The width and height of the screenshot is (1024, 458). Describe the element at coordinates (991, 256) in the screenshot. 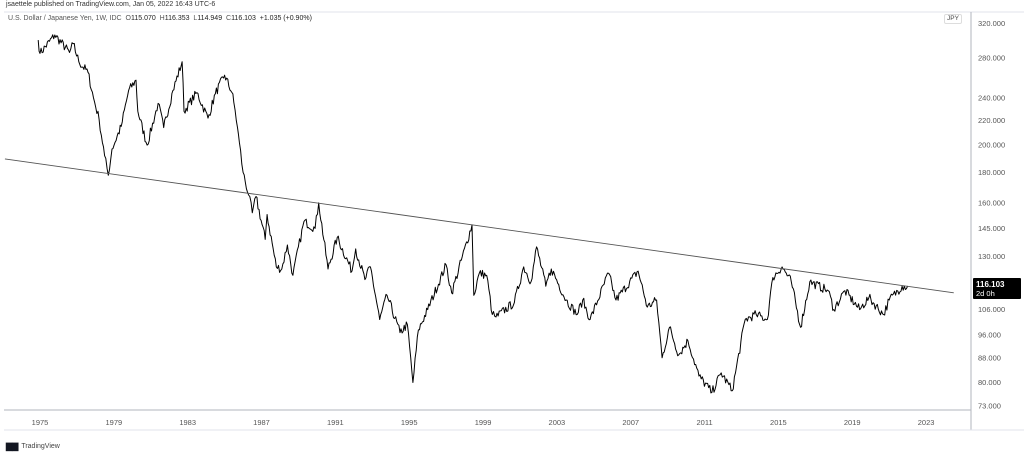

I see `y-tick-label: 130.000` at that location.